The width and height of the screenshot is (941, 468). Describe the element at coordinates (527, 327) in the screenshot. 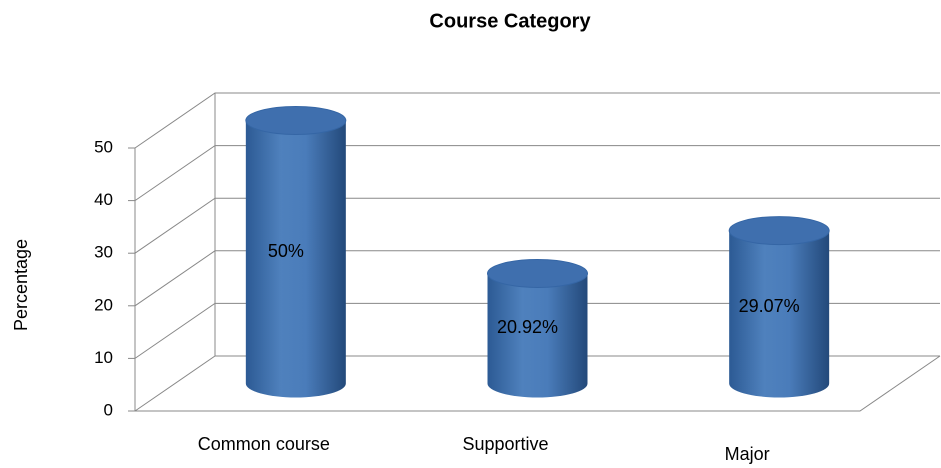

I see `value-label: 20.92%` at that location.